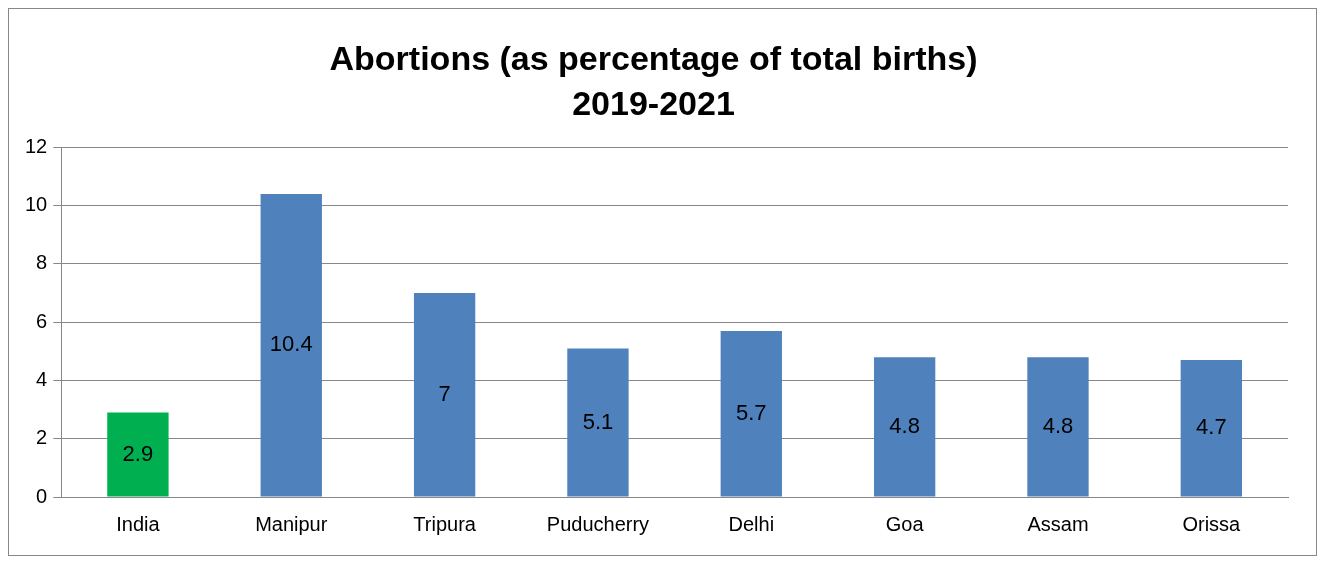 The height and width of the screenshot is (564, 1325). I want to click on data-label: 5.1, so click(598, 421).